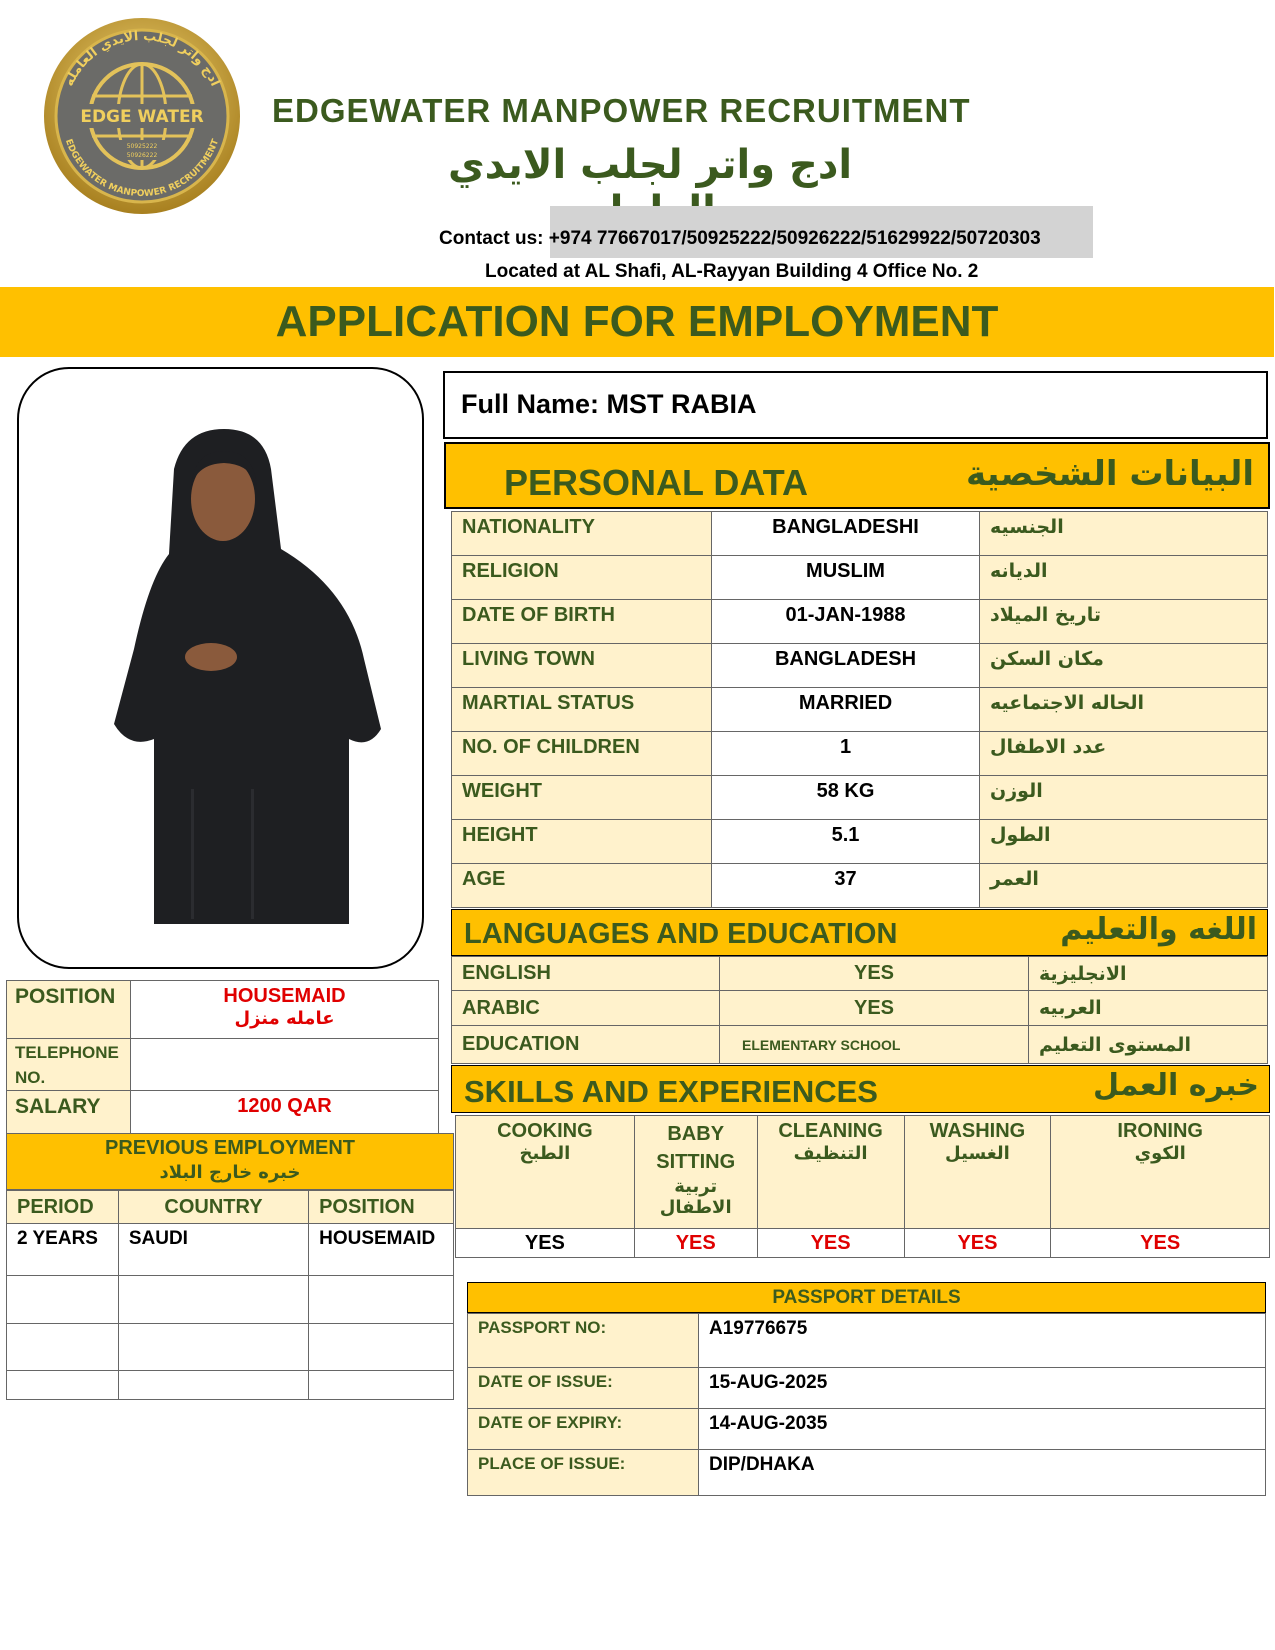  What do you see at coordinates (859, 753) in the screenshot?
I see `personal-row: NO. OF CHILDREN 1 عدد الاطفال` at bounding box center [859, 753].